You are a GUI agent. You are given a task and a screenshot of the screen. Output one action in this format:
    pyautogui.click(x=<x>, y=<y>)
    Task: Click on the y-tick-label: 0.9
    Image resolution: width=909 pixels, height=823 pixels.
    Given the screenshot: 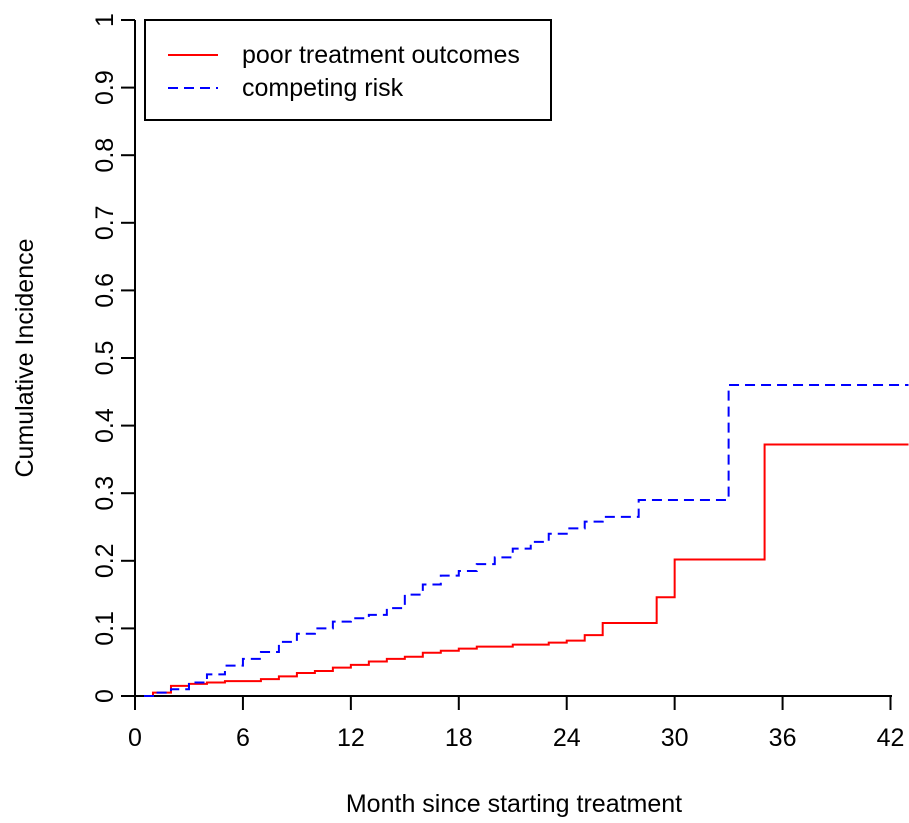 What is the action you would take?
    pyautogui.click(x=105, y=87)
    